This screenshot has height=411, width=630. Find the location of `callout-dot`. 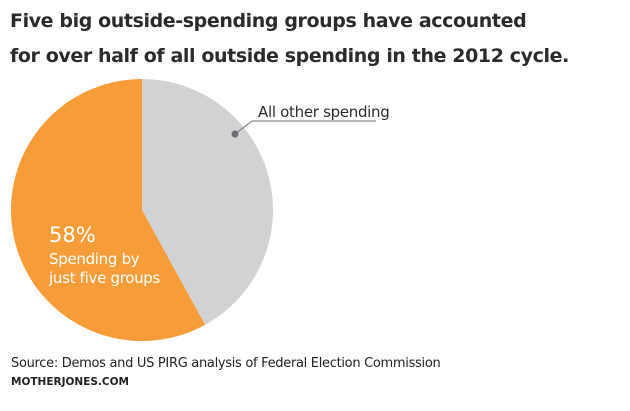

callout-dot is located at coordinates (235, 134).